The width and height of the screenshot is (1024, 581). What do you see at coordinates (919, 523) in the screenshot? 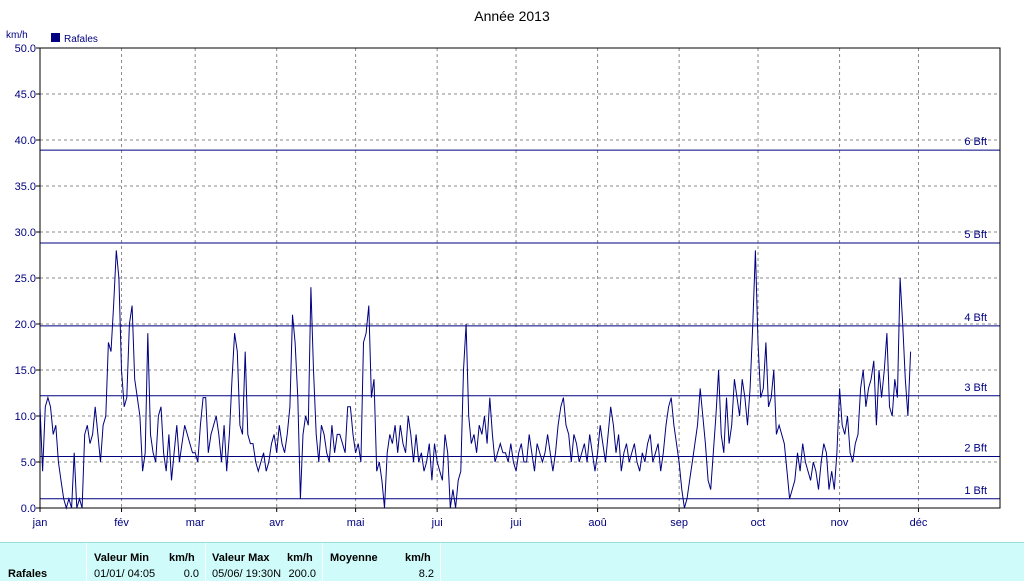
I see `x-tick-label: déc` at bounding box center [919, 523].